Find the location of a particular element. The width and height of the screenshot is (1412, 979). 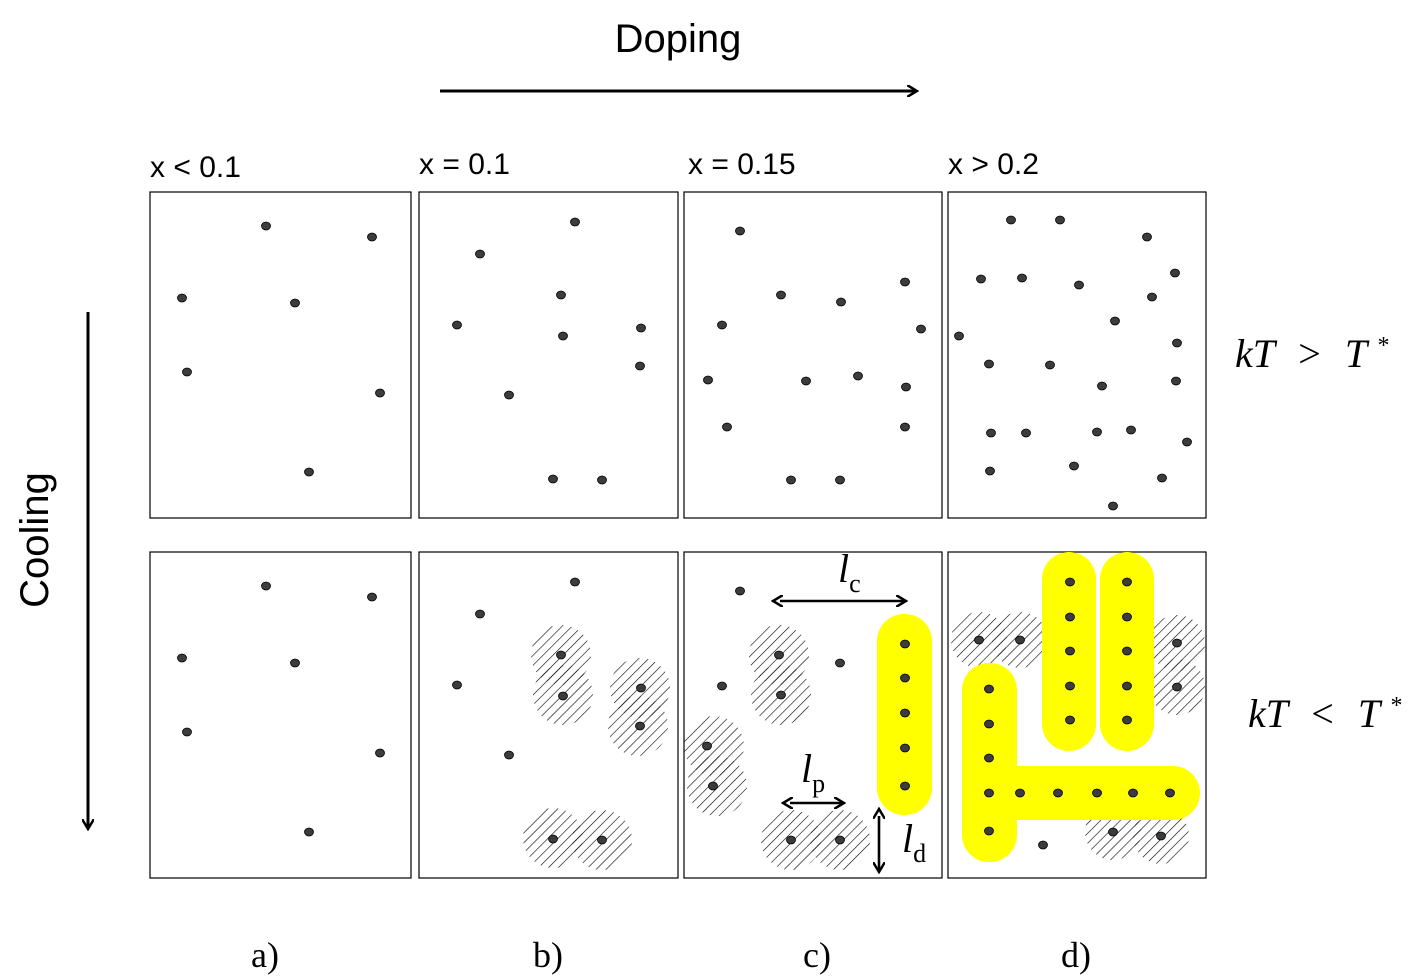

column-header-b: x = 0.1 is located at coordinates (464, 164).